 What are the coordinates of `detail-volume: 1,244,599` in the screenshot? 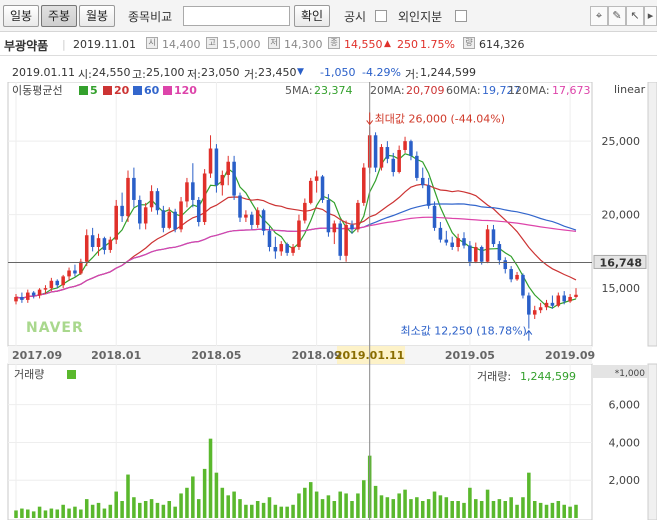 It's located at (448, 72).